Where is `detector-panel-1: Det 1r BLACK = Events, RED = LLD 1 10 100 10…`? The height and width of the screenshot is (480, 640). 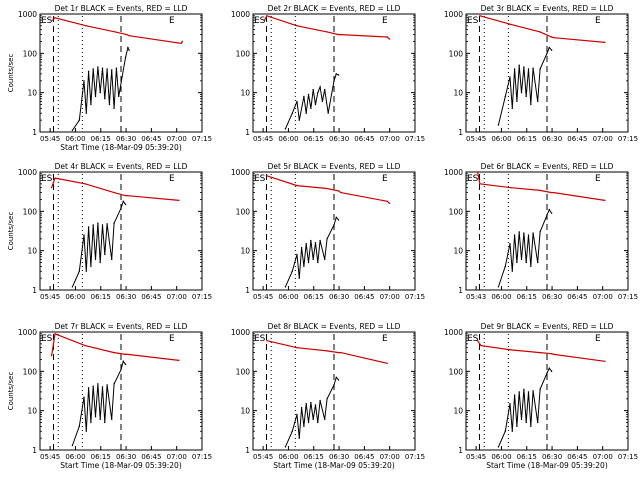 detector-panel-1: Det 1r BLACK = Events, RED = LLD 1 10 100 10… is located at coordinates (109, 78).